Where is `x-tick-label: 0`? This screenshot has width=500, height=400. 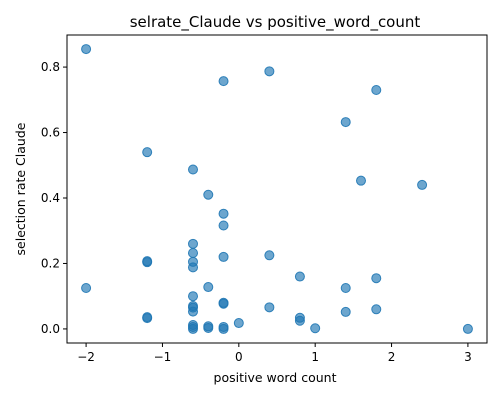
x-tick-label: 0 is located at coordinates (239, 357).